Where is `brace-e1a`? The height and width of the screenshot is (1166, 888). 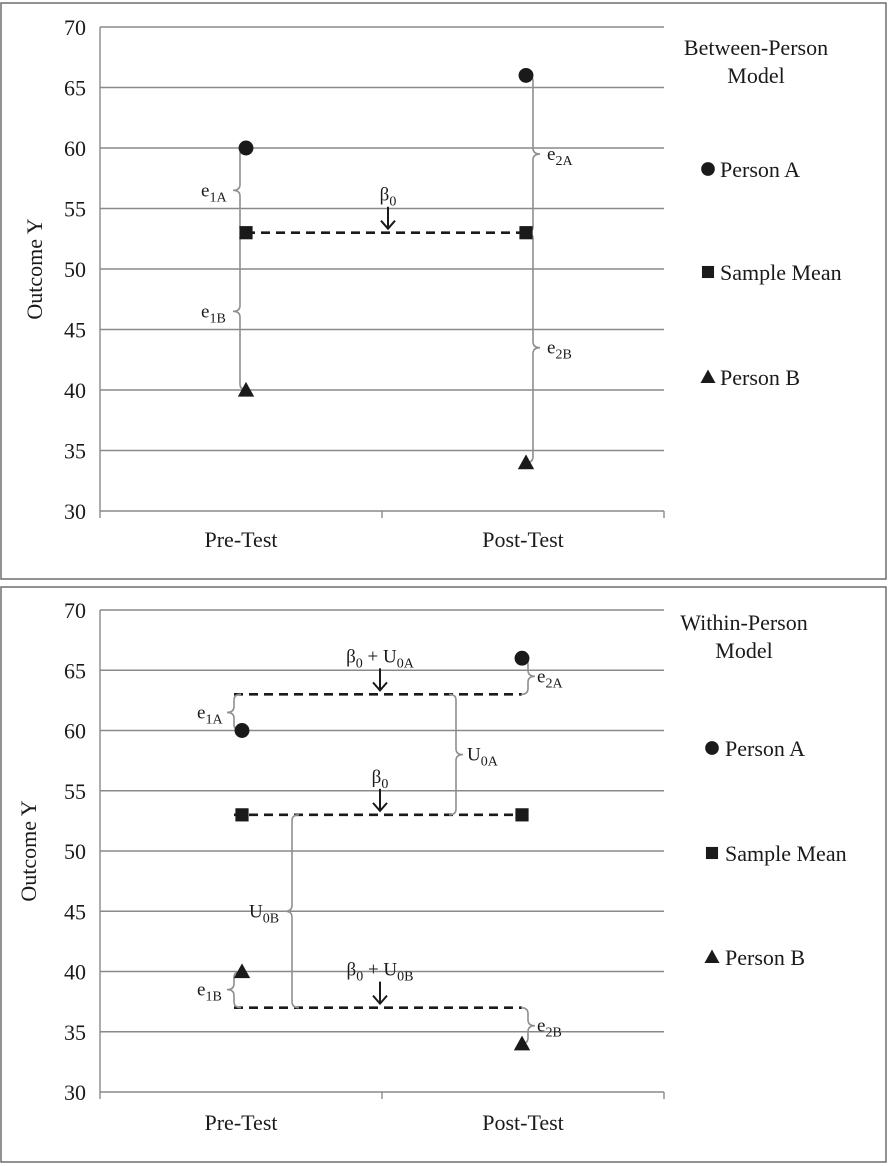
brace-e1a is located at coordinates (234, 712).